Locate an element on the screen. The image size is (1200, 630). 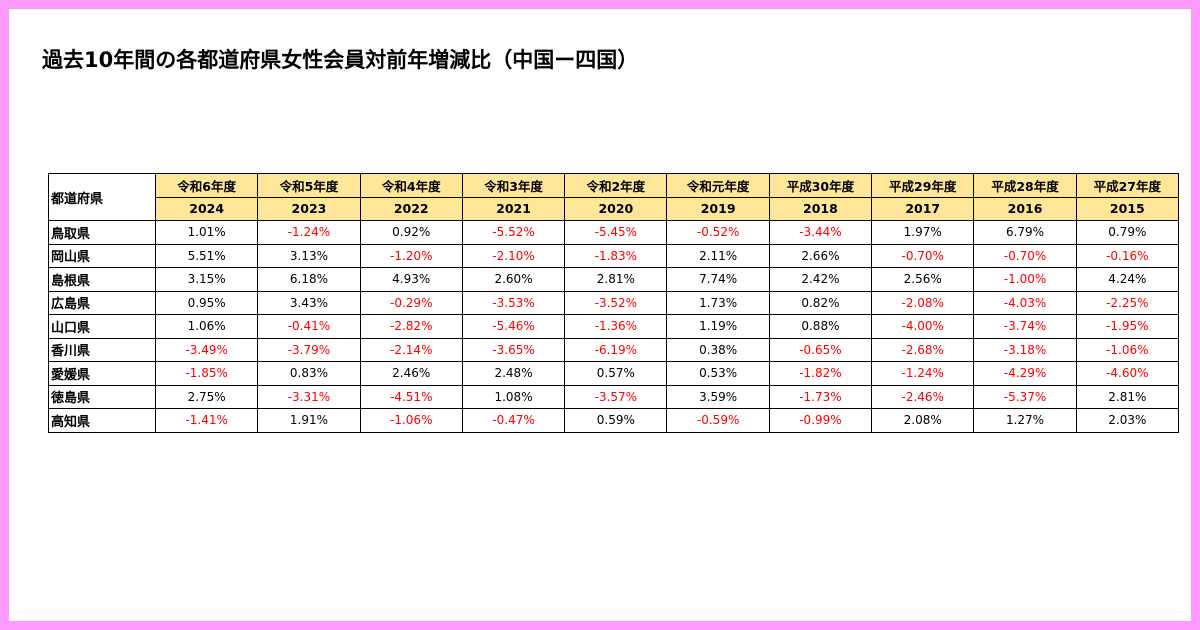
change-value-cell: -2.25% is located at coordinates (1127, 302).